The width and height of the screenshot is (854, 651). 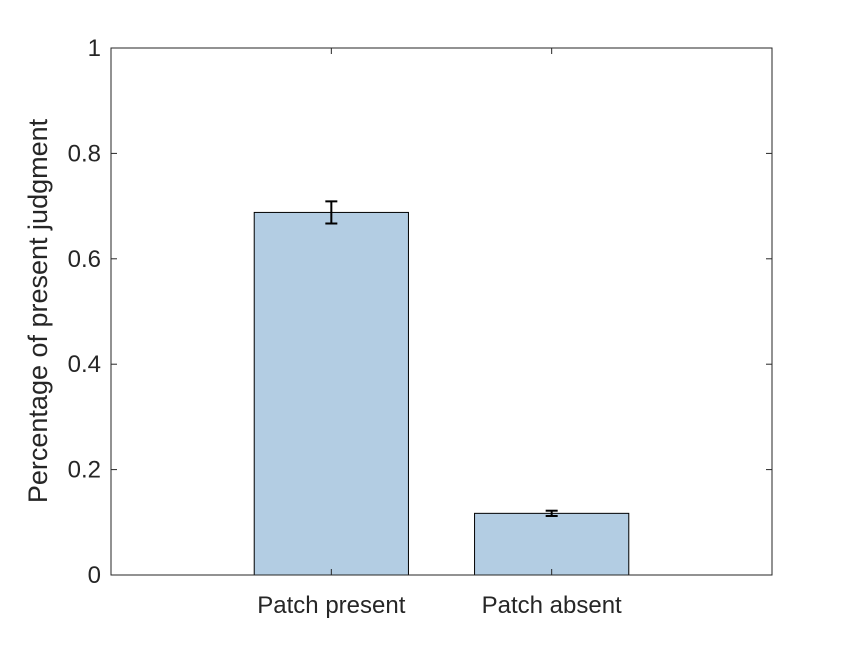 What do you see at coordinates (84, 259) in the screenshot?
I see `y-tick-label: 0.6` at bounding box center [84, 259].